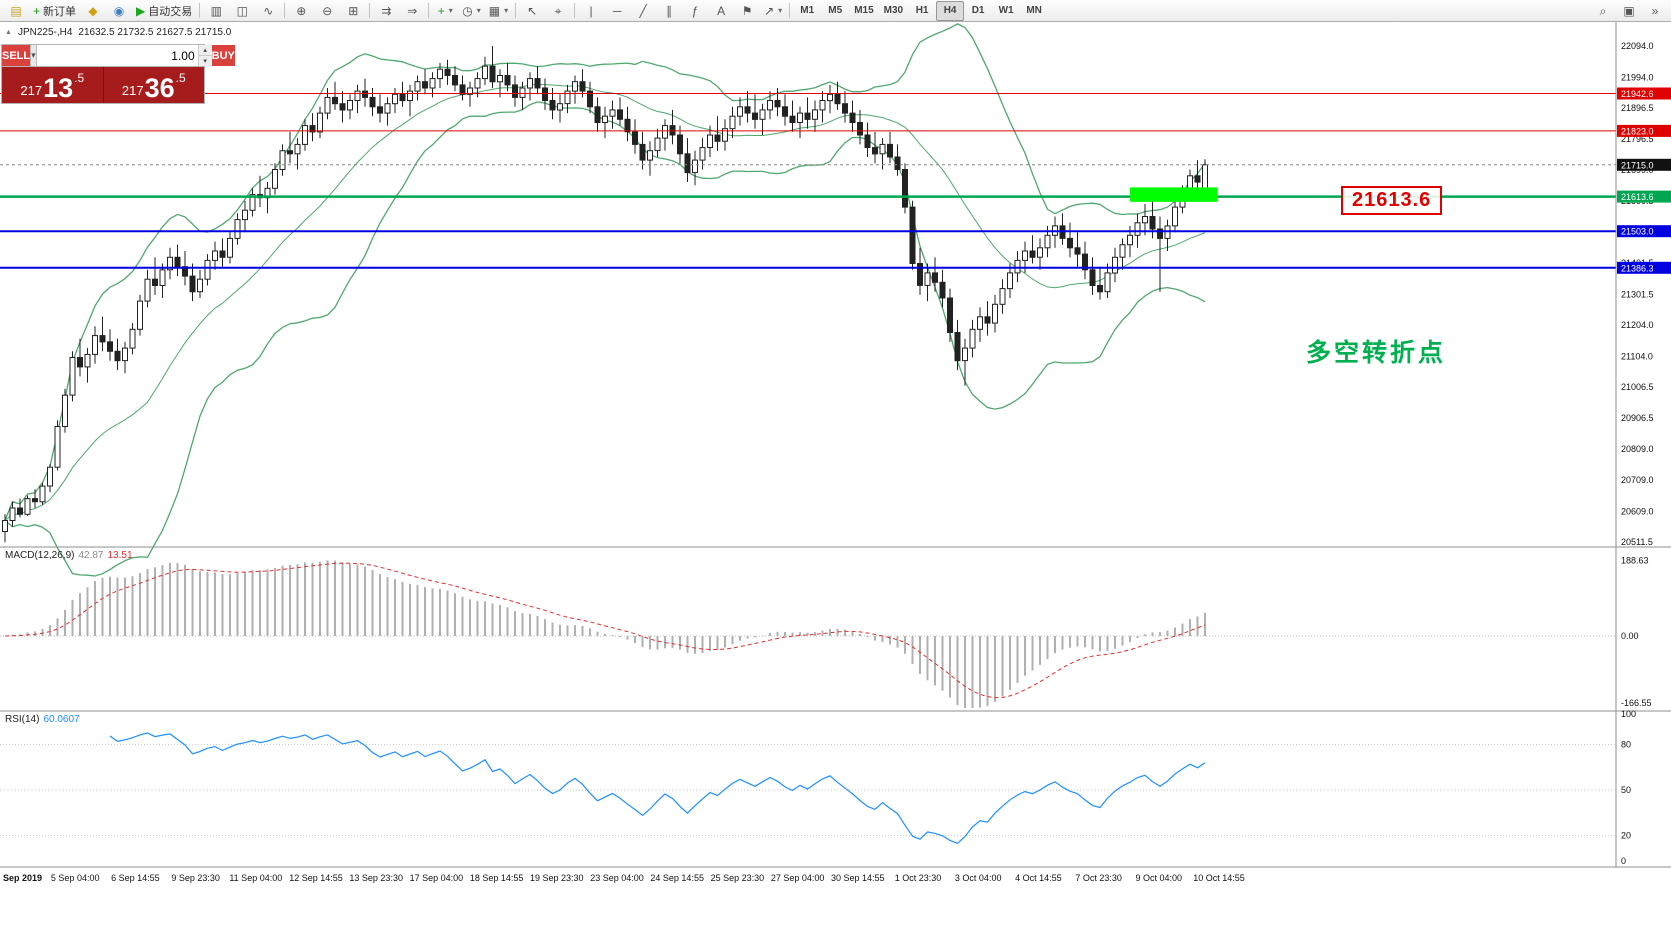  What do you see at coordinates (893, 10) in the screenshot?
I see `timeframe-m30-button: M30` at bounding box center [893, 10].